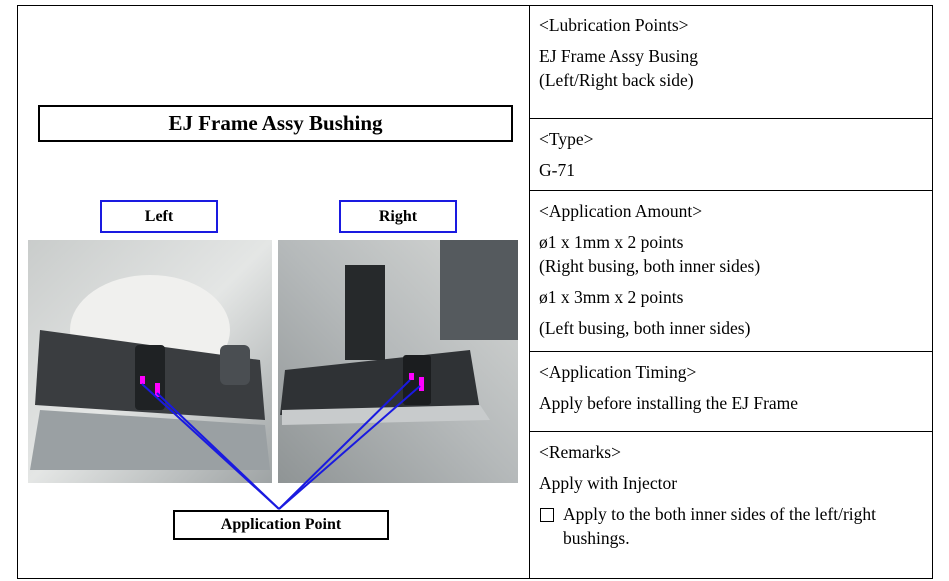  I want to click on row-line: EJ Frame Assy Busing, so click(618, 56).